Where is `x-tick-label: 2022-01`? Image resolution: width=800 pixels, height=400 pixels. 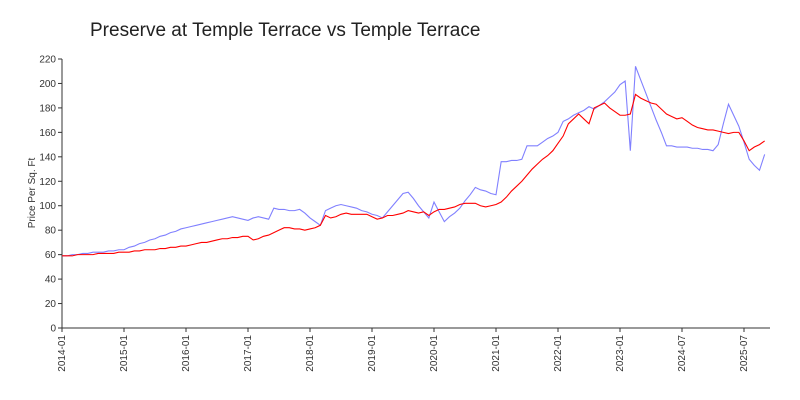 x-tick-label: 2022-01 is located at coordinates (558, 353).